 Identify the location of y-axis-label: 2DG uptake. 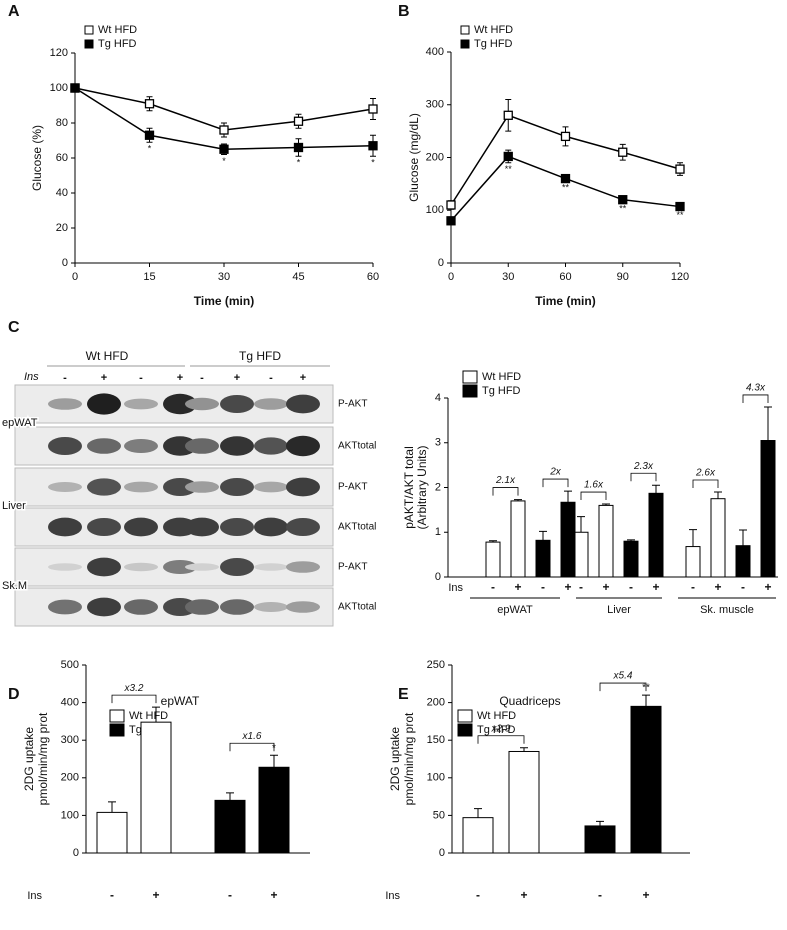
(29, 759).